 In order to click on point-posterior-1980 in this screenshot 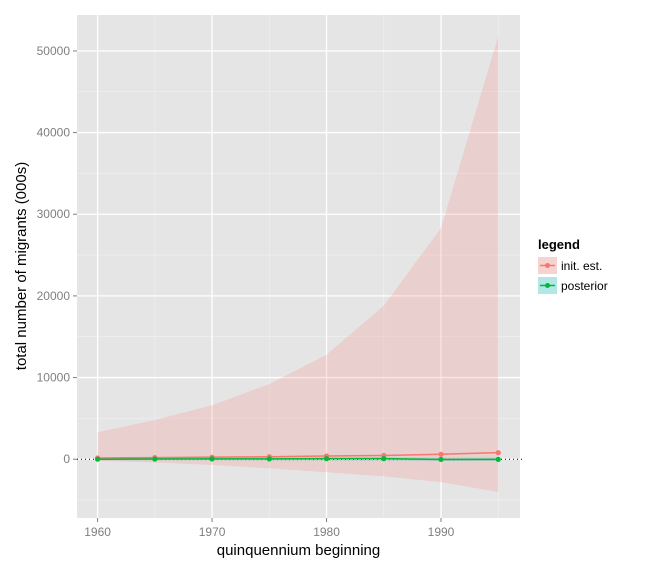, I will do `click(326, 459)`.